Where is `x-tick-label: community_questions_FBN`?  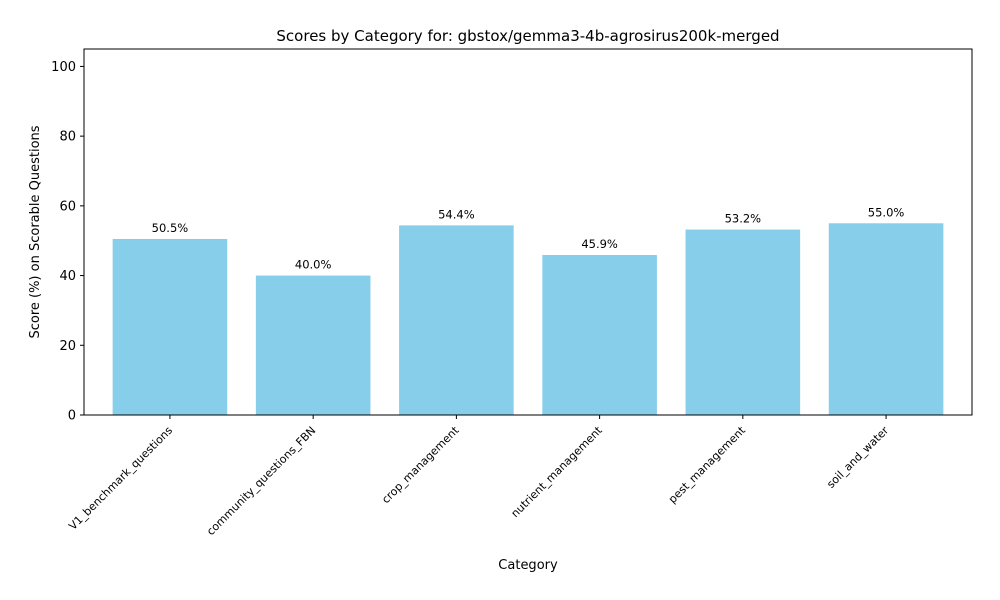
x-tick-label: community_questions_FBN is located at coordinates (261, 481).